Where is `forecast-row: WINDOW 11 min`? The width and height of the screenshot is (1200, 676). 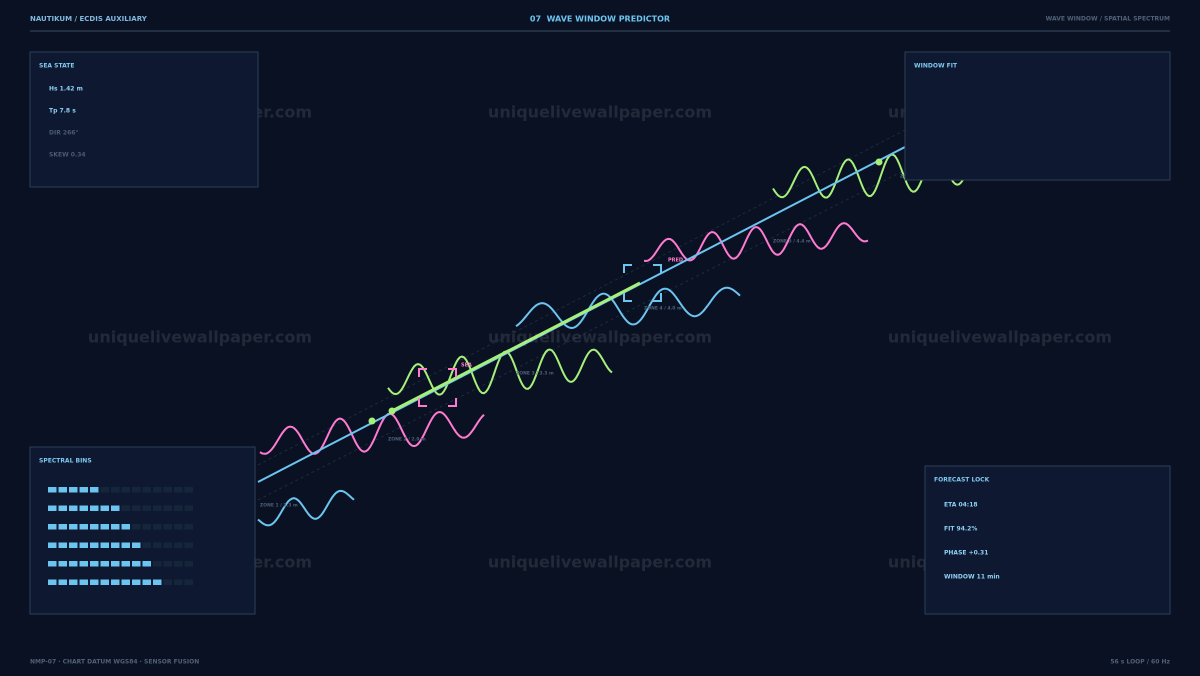 forecast-row: WINDOW 11 min is located at coordinates (972, 577).